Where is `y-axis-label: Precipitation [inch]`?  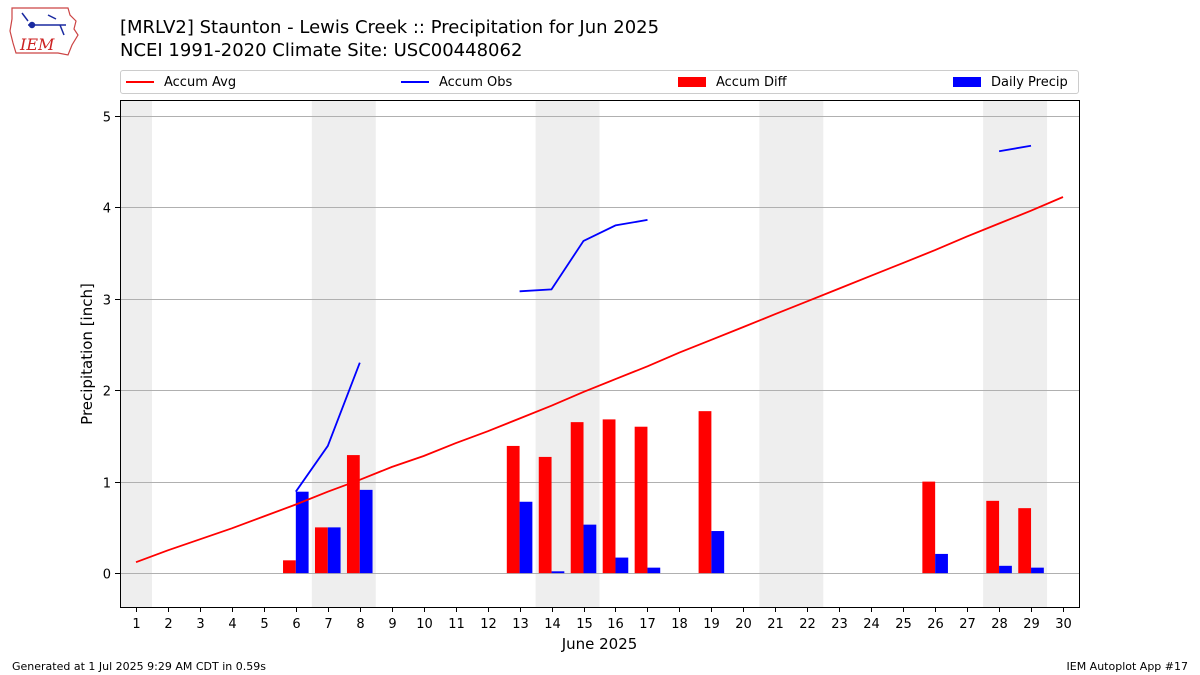 y-axis-label: Precipitation [inch] is located at coordinates (87, 354).